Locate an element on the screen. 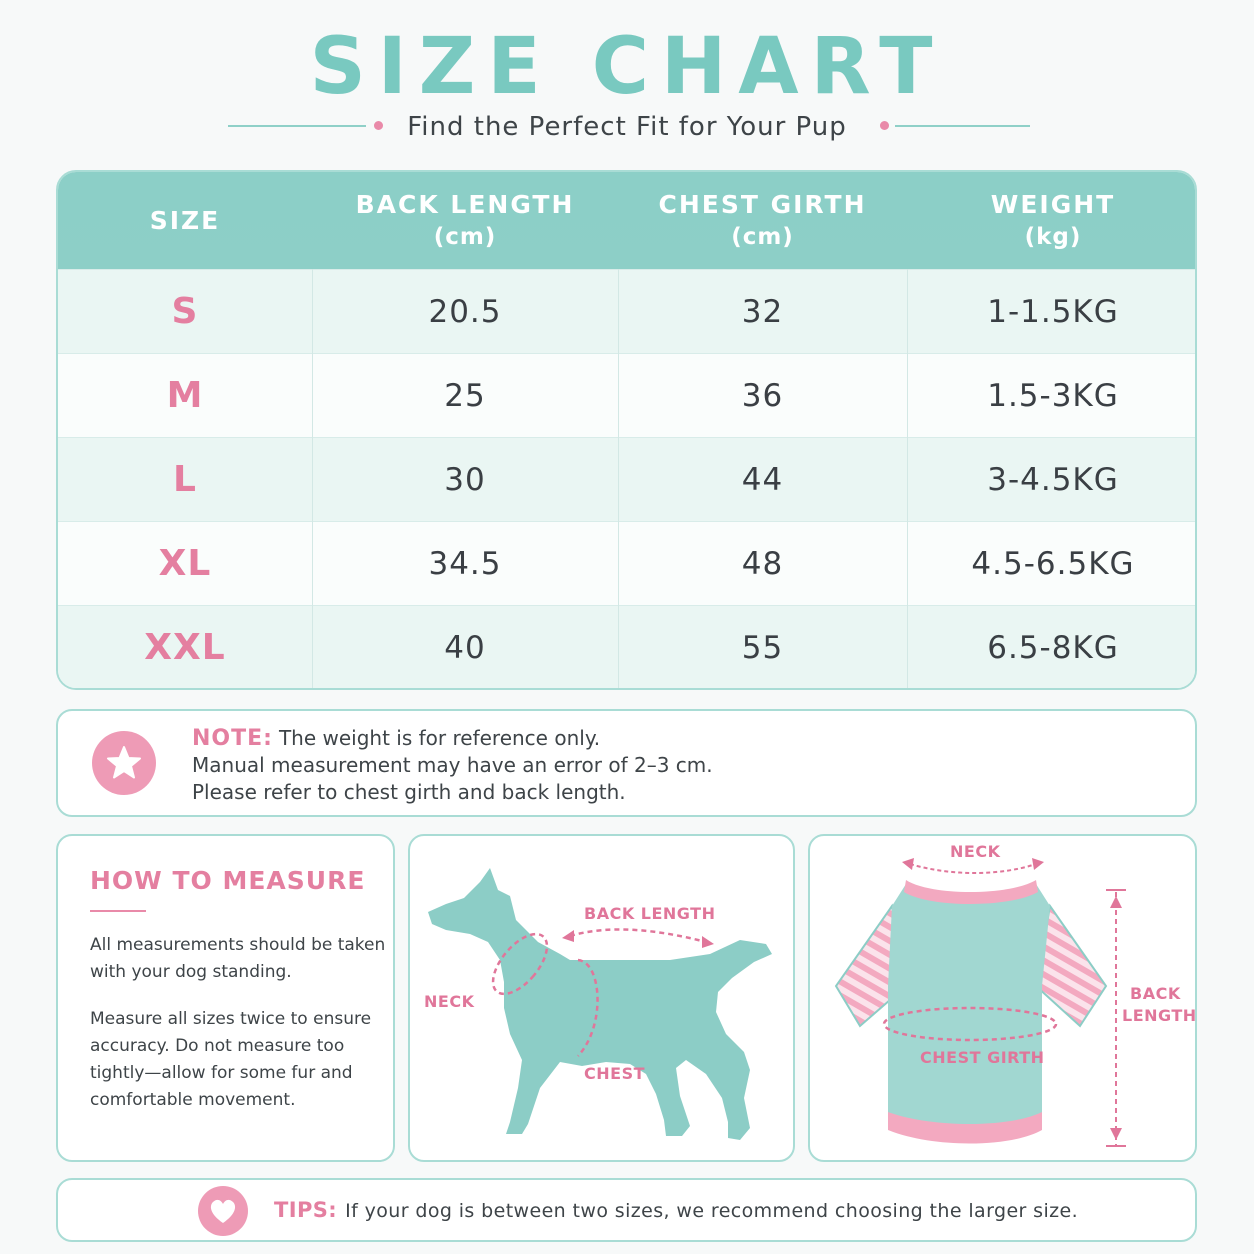 This screenshot has height=1254, width=1254. back-length-cell: 40 is located at coordinates (465, 647).